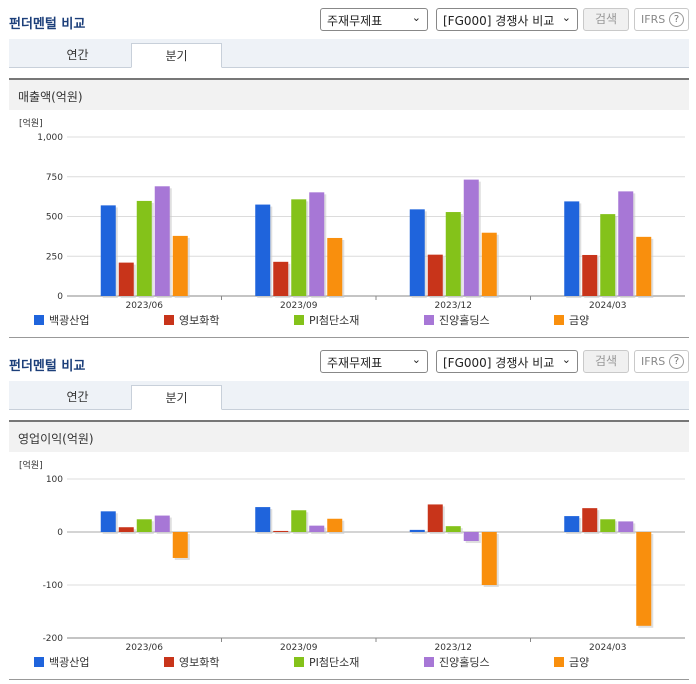 The image size is (696, 684). I want to click on metric-header: 영업이익(억원), so click(349, 436).